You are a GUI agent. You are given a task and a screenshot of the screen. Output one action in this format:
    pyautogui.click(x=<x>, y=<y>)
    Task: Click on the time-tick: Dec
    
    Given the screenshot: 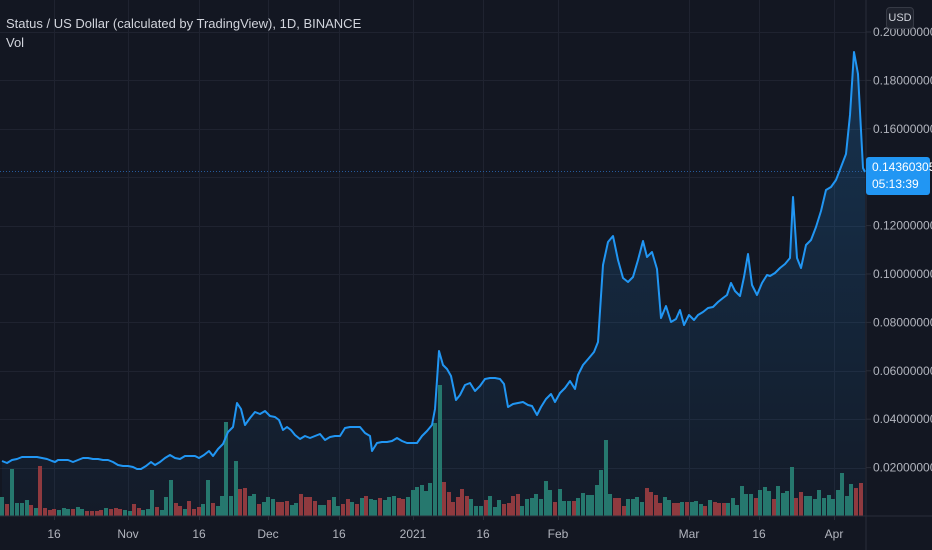 What is the action you would take?
    pyautogui.click(x=267, y=534)
    